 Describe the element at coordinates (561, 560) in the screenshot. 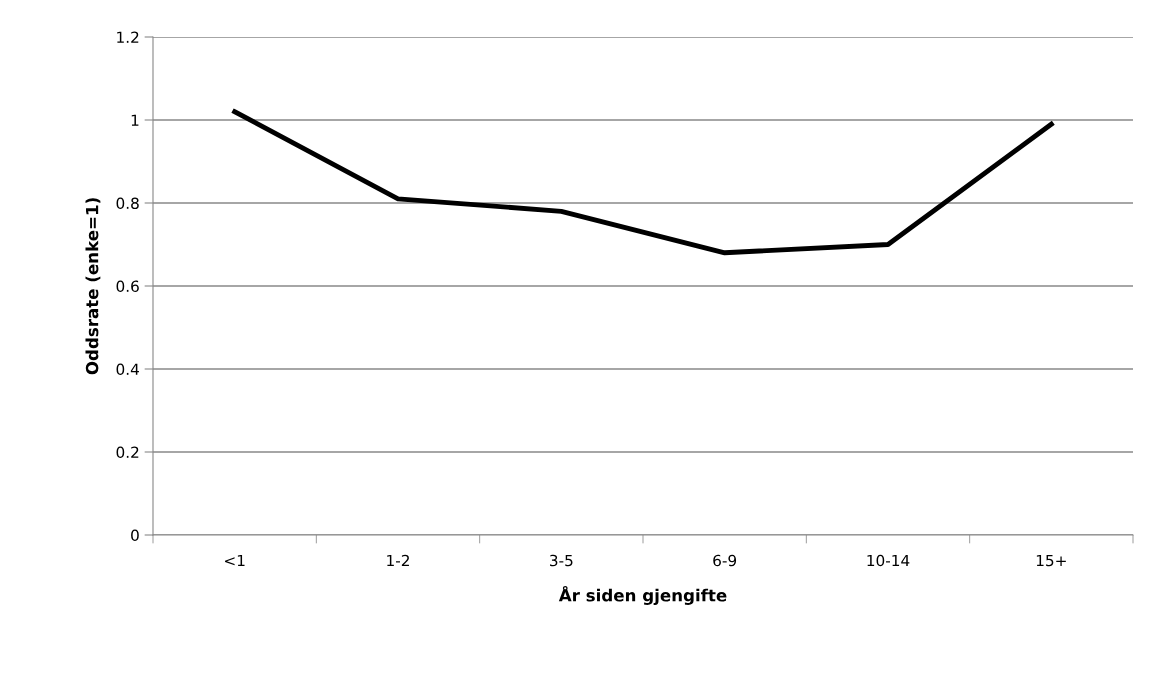

I see `x-tick-label: 3-5` at that location.